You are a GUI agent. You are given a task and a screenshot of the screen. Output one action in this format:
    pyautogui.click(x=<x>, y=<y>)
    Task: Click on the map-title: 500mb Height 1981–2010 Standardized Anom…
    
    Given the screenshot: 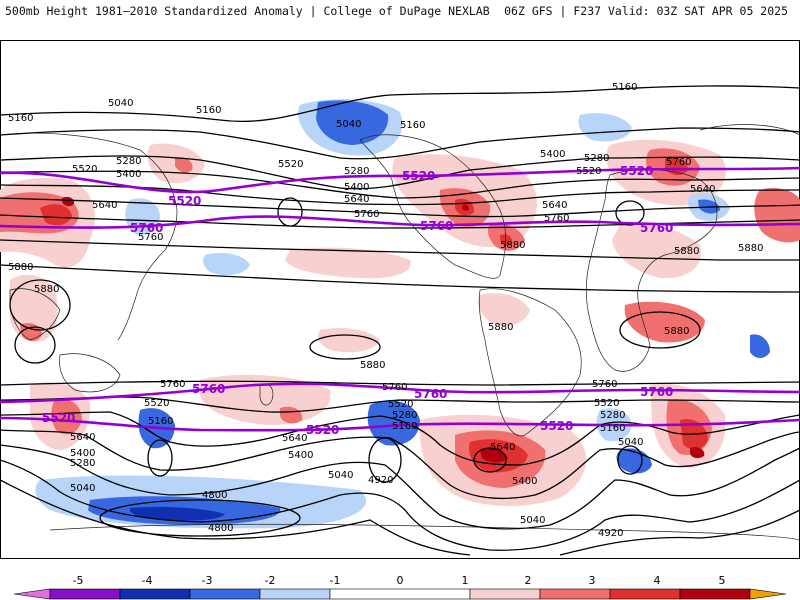 What is the action you would take?
    pyautogui.click(x=247, y=11)
    